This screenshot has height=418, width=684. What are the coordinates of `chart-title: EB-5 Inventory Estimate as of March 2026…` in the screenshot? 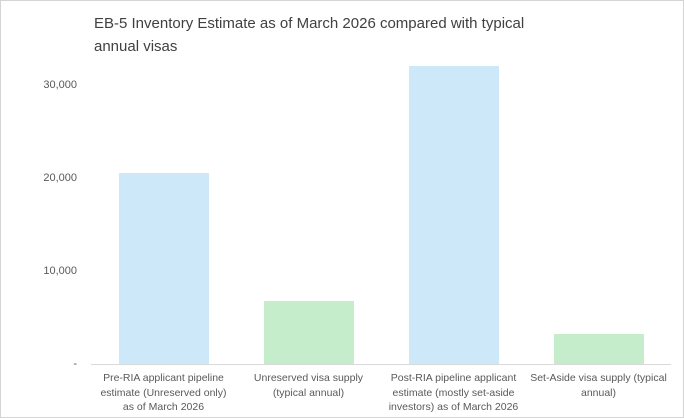 It's located at (309, 35).